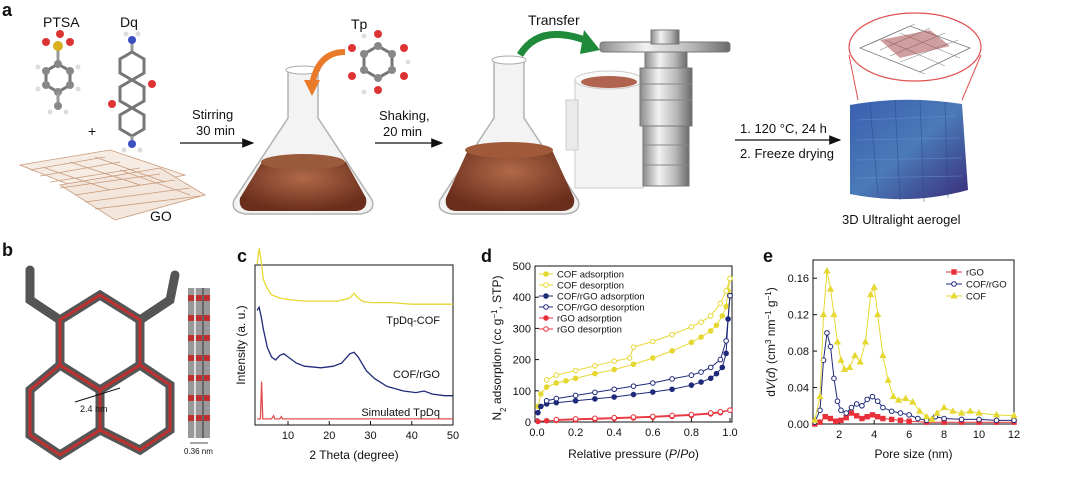 This screenshot has width=1080, height=477. What do you see at coordinates (798, 352) in the screenshot?
I see `chart-e-ytick-label: 0.08` at bounding box center [798, 352].